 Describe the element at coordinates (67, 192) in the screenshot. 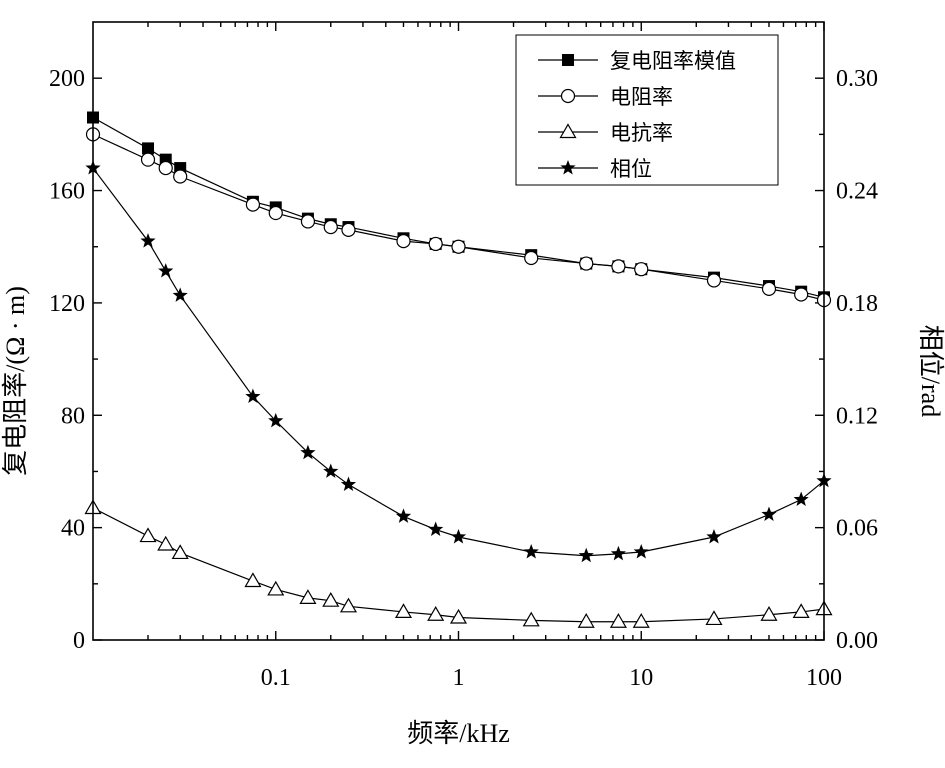

I see `y-left-tick-label: 160` at that location.